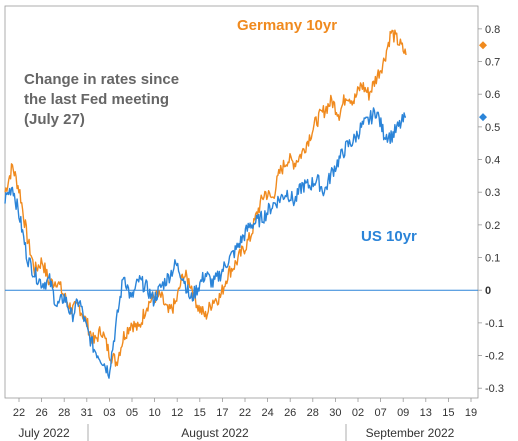 The image size is (518, 441). I want to click on x-tick-label: 17, so click(222, 413).